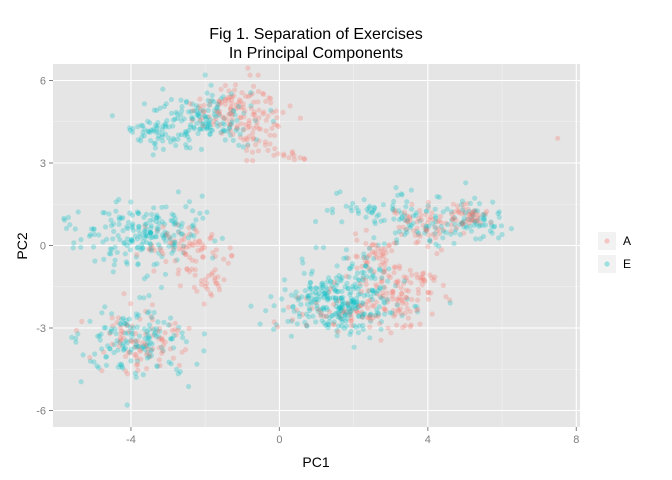 This screenshot has width=672, height=480. I want to click on x-axis-title: PC1, so click(315, 462).